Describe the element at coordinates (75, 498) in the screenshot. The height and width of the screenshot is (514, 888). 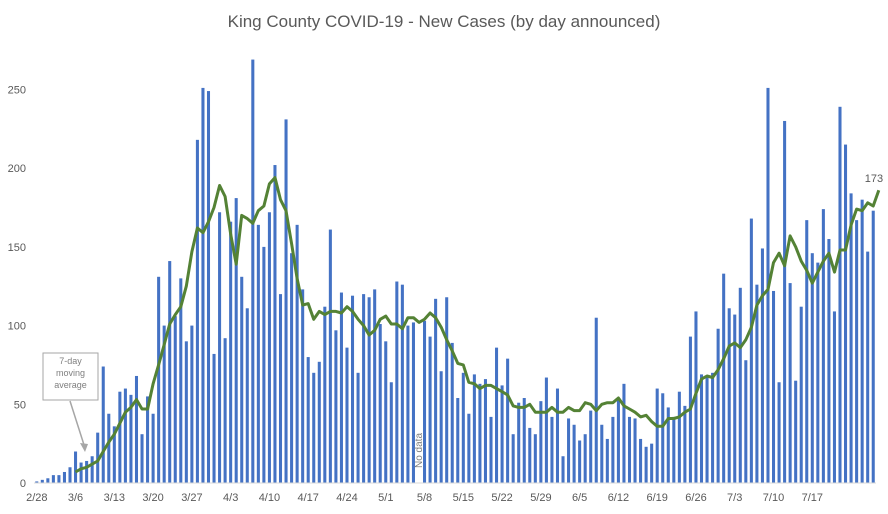
I see `x-tick-label: 3/6` at that location.